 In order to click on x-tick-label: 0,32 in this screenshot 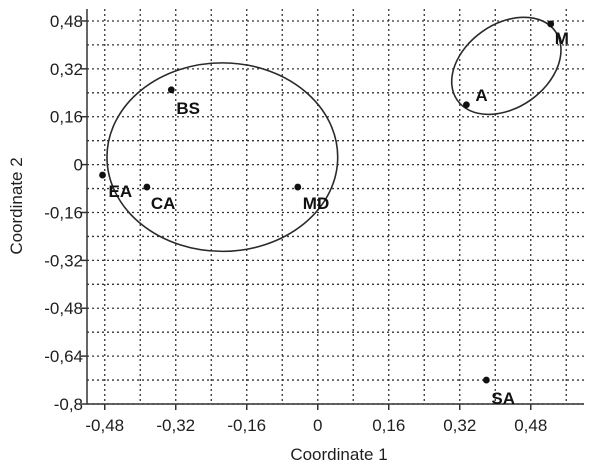, I will do `click(459, 425)`.